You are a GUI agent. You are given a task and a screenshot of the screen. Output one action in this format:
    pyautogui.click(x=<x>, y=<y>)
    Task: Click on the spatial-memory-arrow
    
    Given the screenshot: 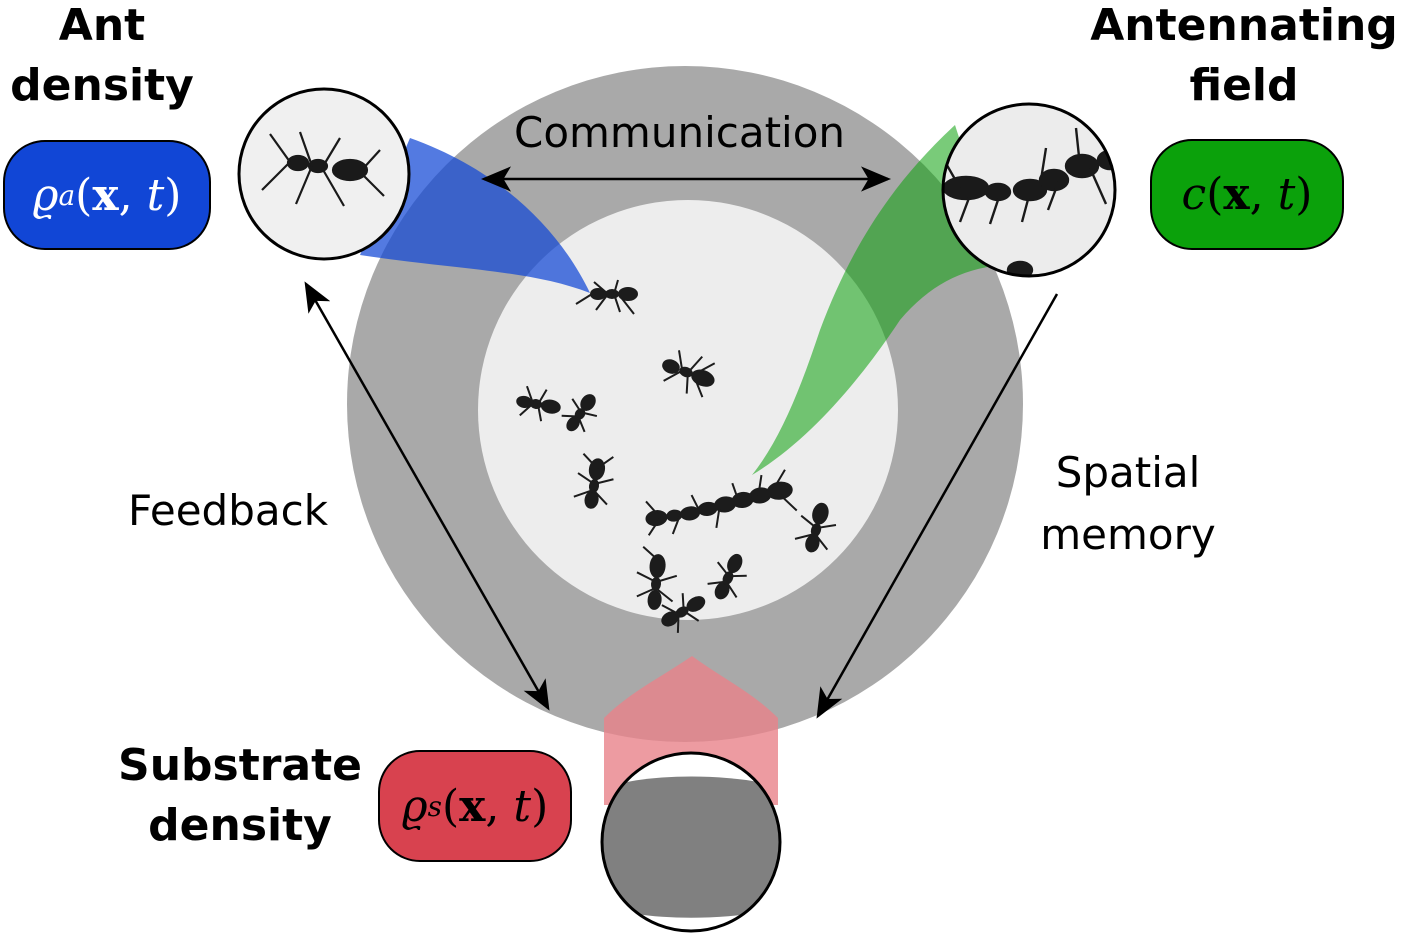 What is the action you would take?
    pyautogui.click(x=937, y=506)
    